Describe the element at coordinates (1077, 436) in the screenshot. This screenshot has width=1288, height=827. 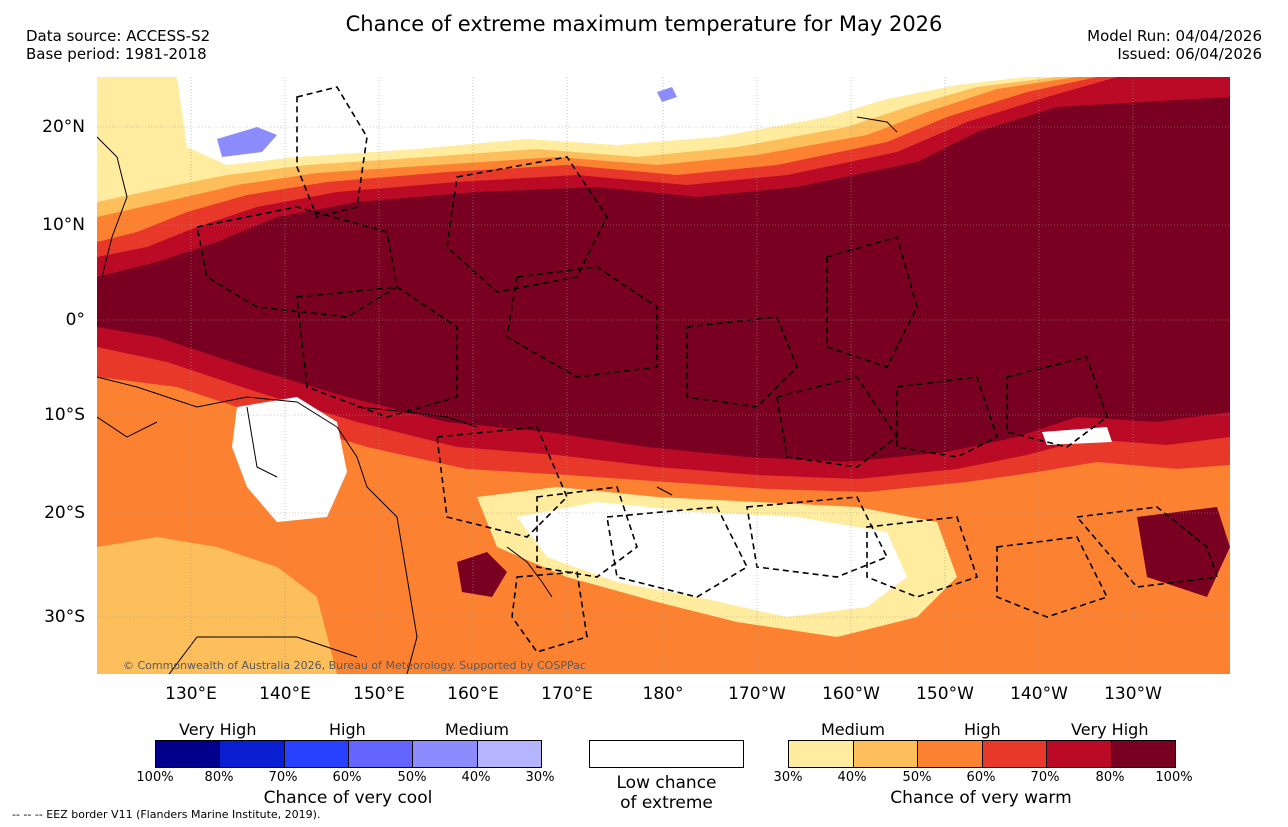
I see `low-chance-patch-east` at that location.